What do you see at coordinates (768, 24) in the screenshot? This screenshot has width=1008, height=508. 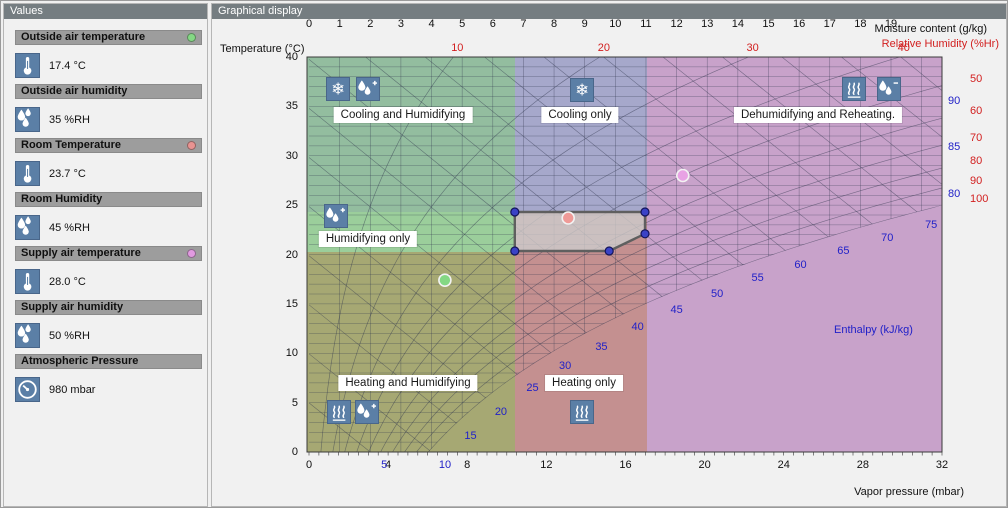 I see `top-axis-tick: 15` at bounding box center [768, 24].